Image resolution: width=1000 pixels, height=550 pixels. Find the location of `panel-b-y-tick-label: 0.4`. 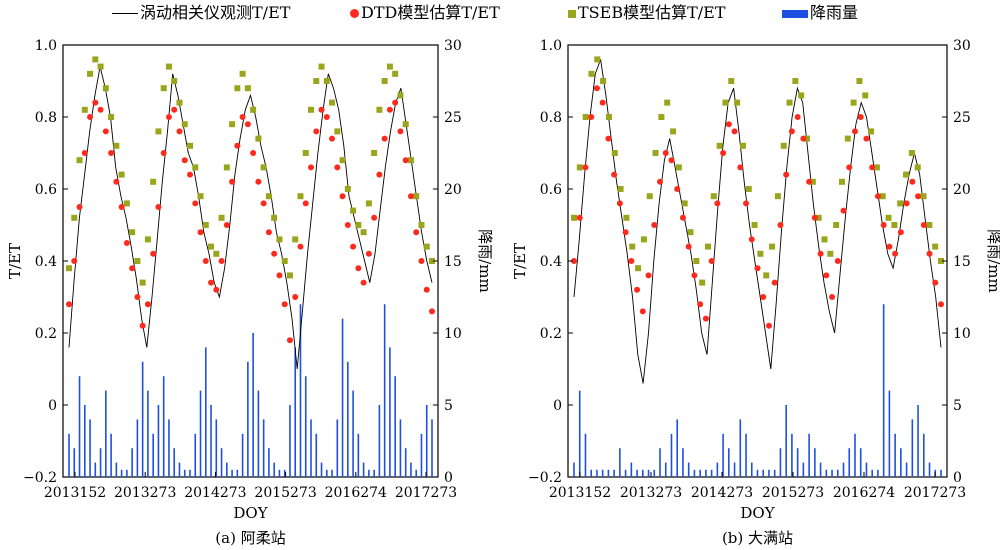

panel-b-y-tick-label: 0.4 is located at coordinates (551, 262).